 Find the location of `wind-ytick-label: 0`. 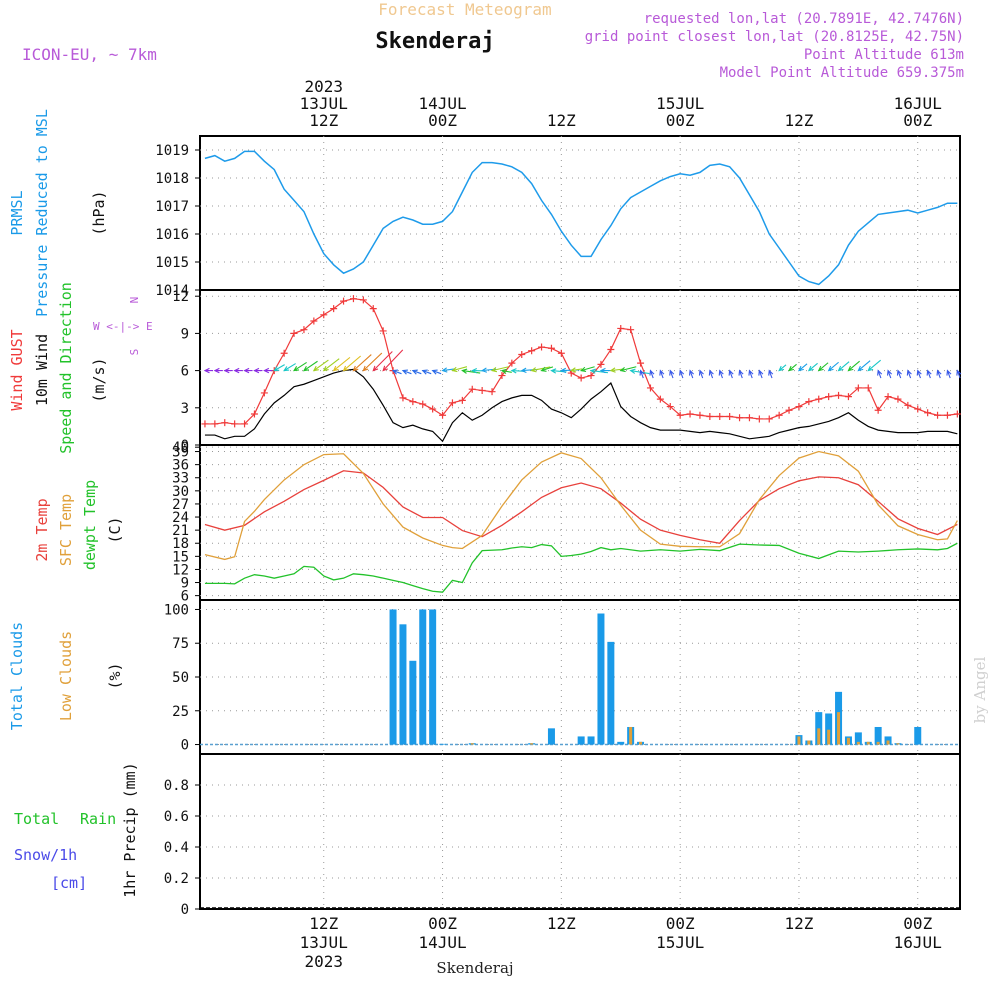

wind-ytick-label: 0 is located at coordinates (185, 446).